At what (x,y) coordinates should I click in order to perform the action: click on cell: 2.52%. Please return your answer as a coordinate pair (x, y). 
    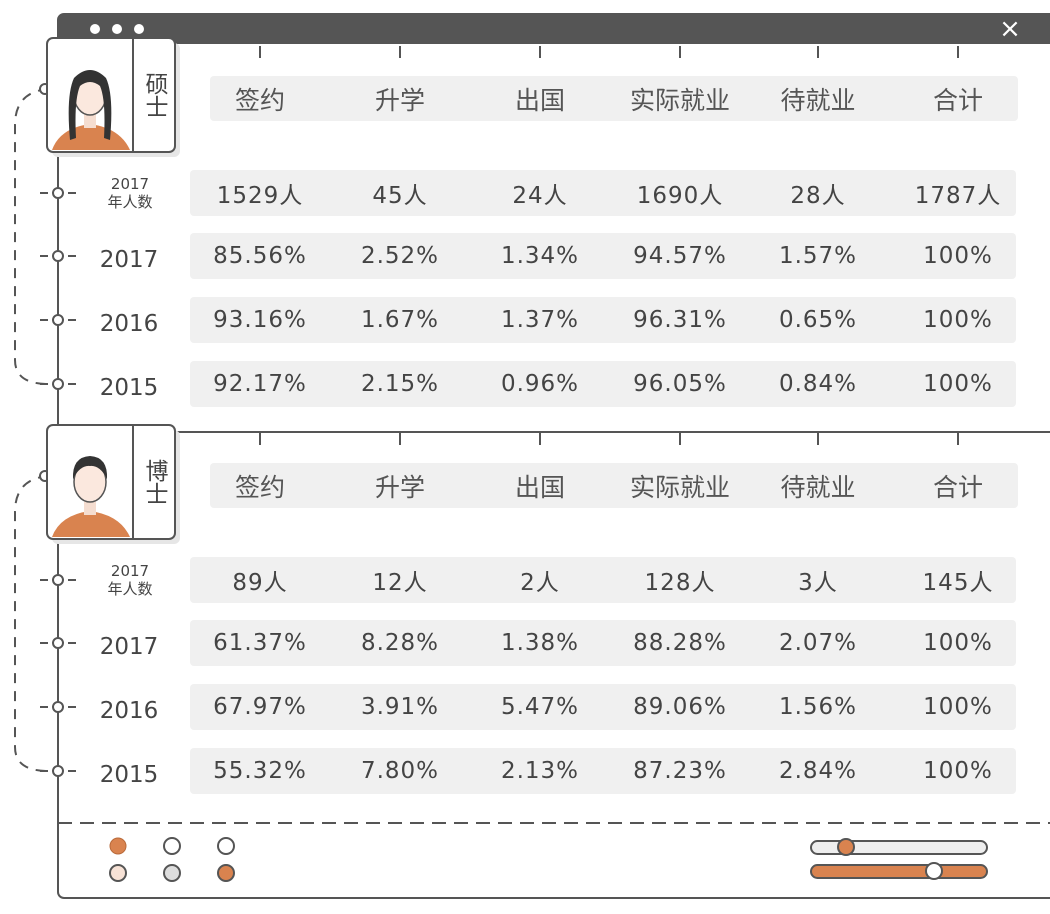
    Looking at the image, I should click on (400, 256).